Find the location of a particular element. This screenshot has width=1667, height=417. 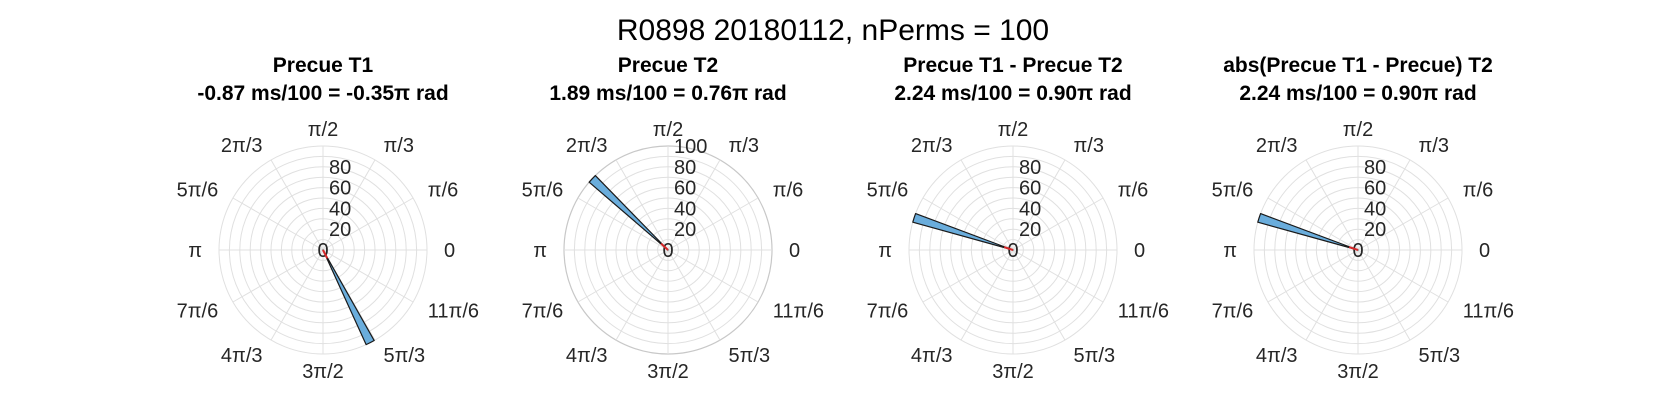

radial-tick-label: 100 is located at coordinates (690, 147).